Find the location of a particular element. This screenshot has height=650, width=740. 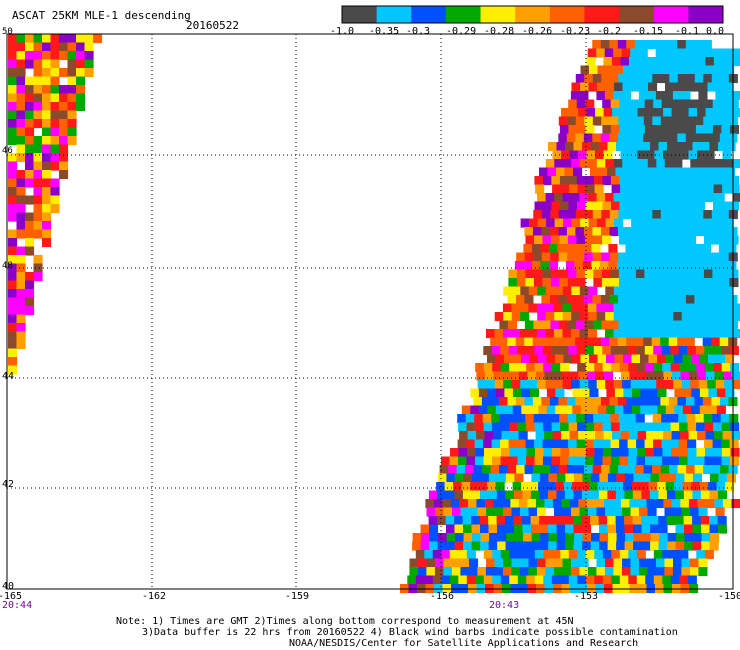

lat-label: 48 is located at coordinates (7, 266).